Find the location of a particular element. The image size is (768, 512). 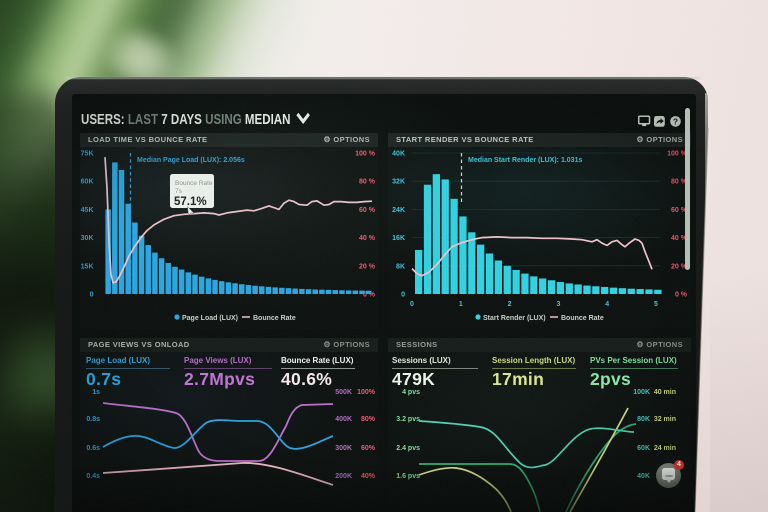

svg-text: 20 % is located at coordinates (367, 266).